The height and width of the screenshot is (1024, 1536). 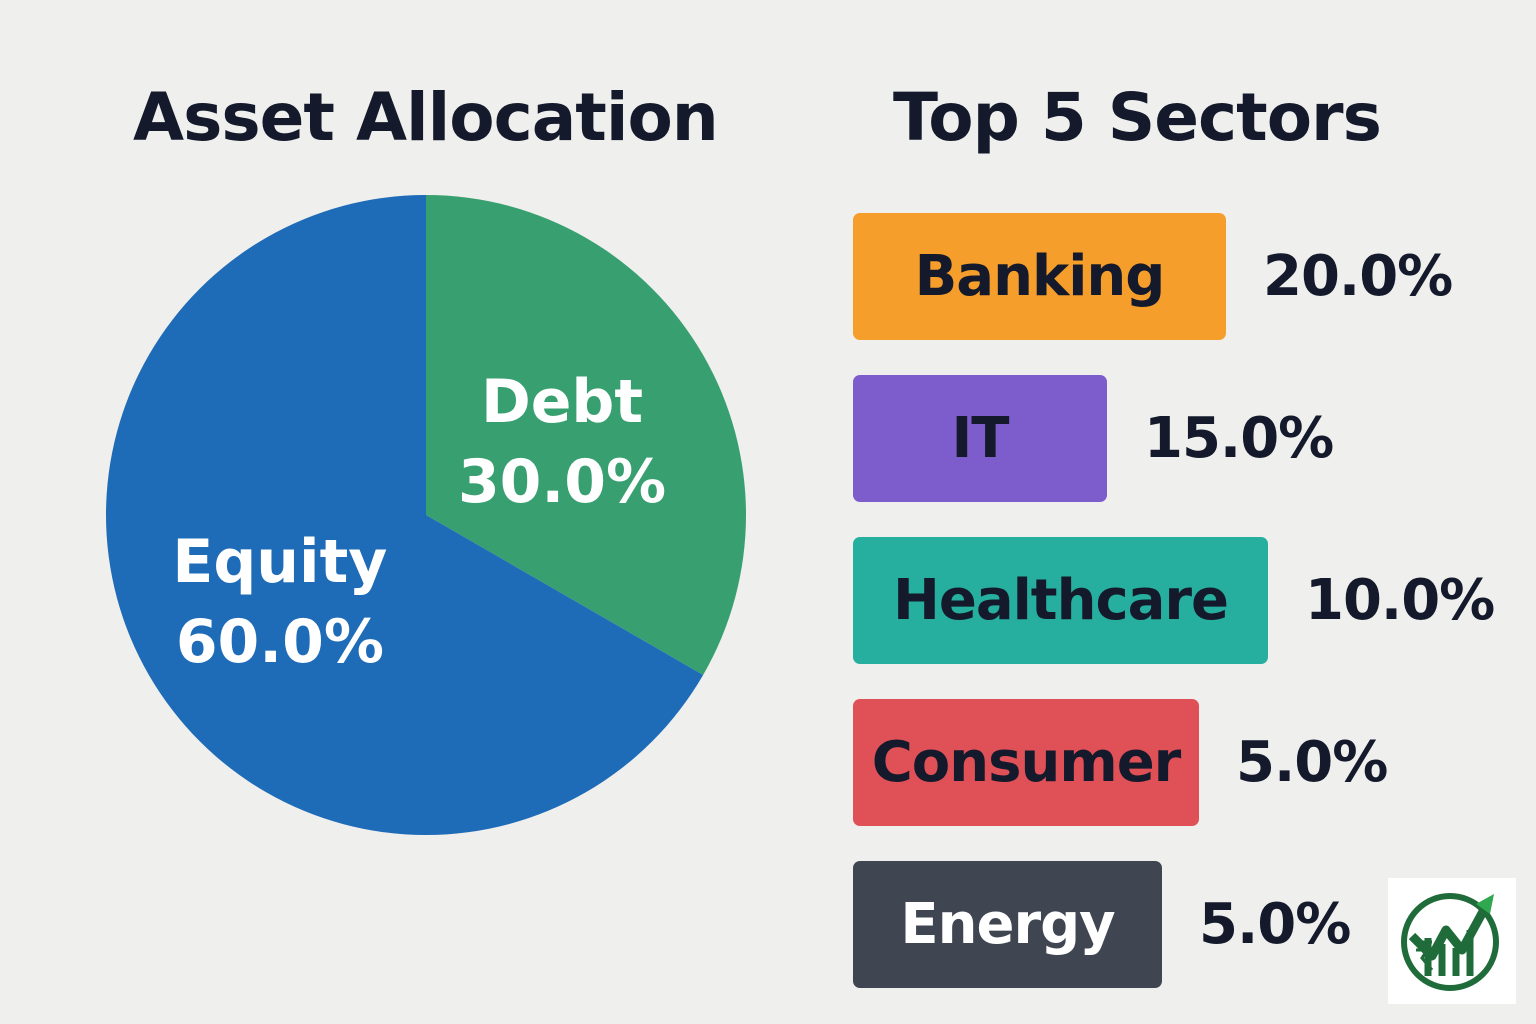 I want to click on rupee-growth-logo-icon, so click(x=1450, y=942).